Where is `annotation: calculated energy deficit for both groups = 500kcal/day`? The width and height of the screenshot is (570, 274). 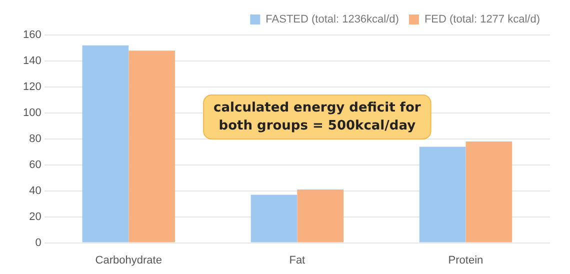
annotation: calculated energy deficit for both groups = 500kcal/day is located at coordinates (318, 117).